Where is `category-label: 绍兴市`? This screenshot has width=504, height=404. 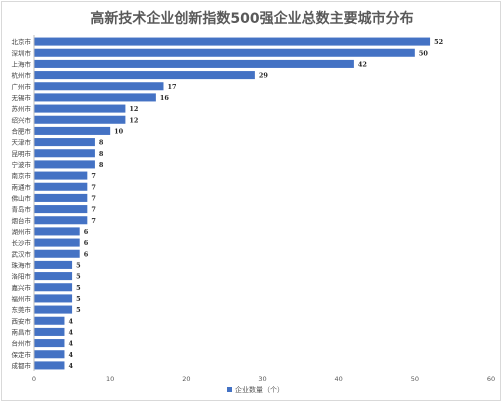 category-label: 绍兴市 is located at coordinates (22, 119).